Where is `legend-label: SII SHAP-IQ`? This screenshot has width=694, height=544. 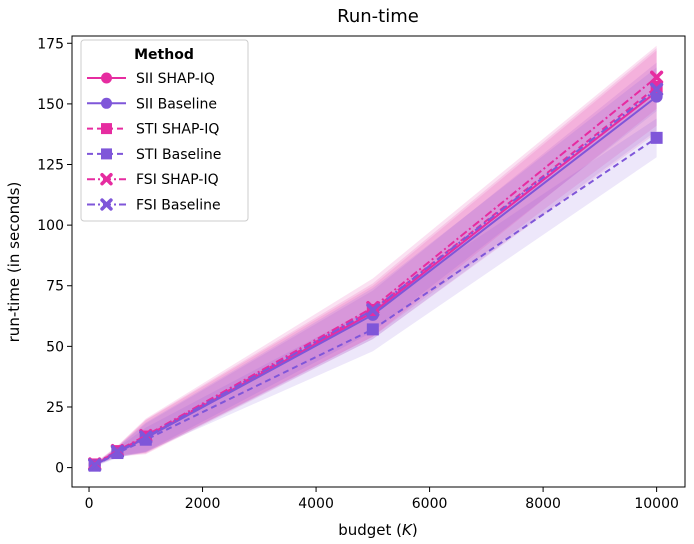 legend-label: SII SHAP-IQ is located at coordinates (175, 79).